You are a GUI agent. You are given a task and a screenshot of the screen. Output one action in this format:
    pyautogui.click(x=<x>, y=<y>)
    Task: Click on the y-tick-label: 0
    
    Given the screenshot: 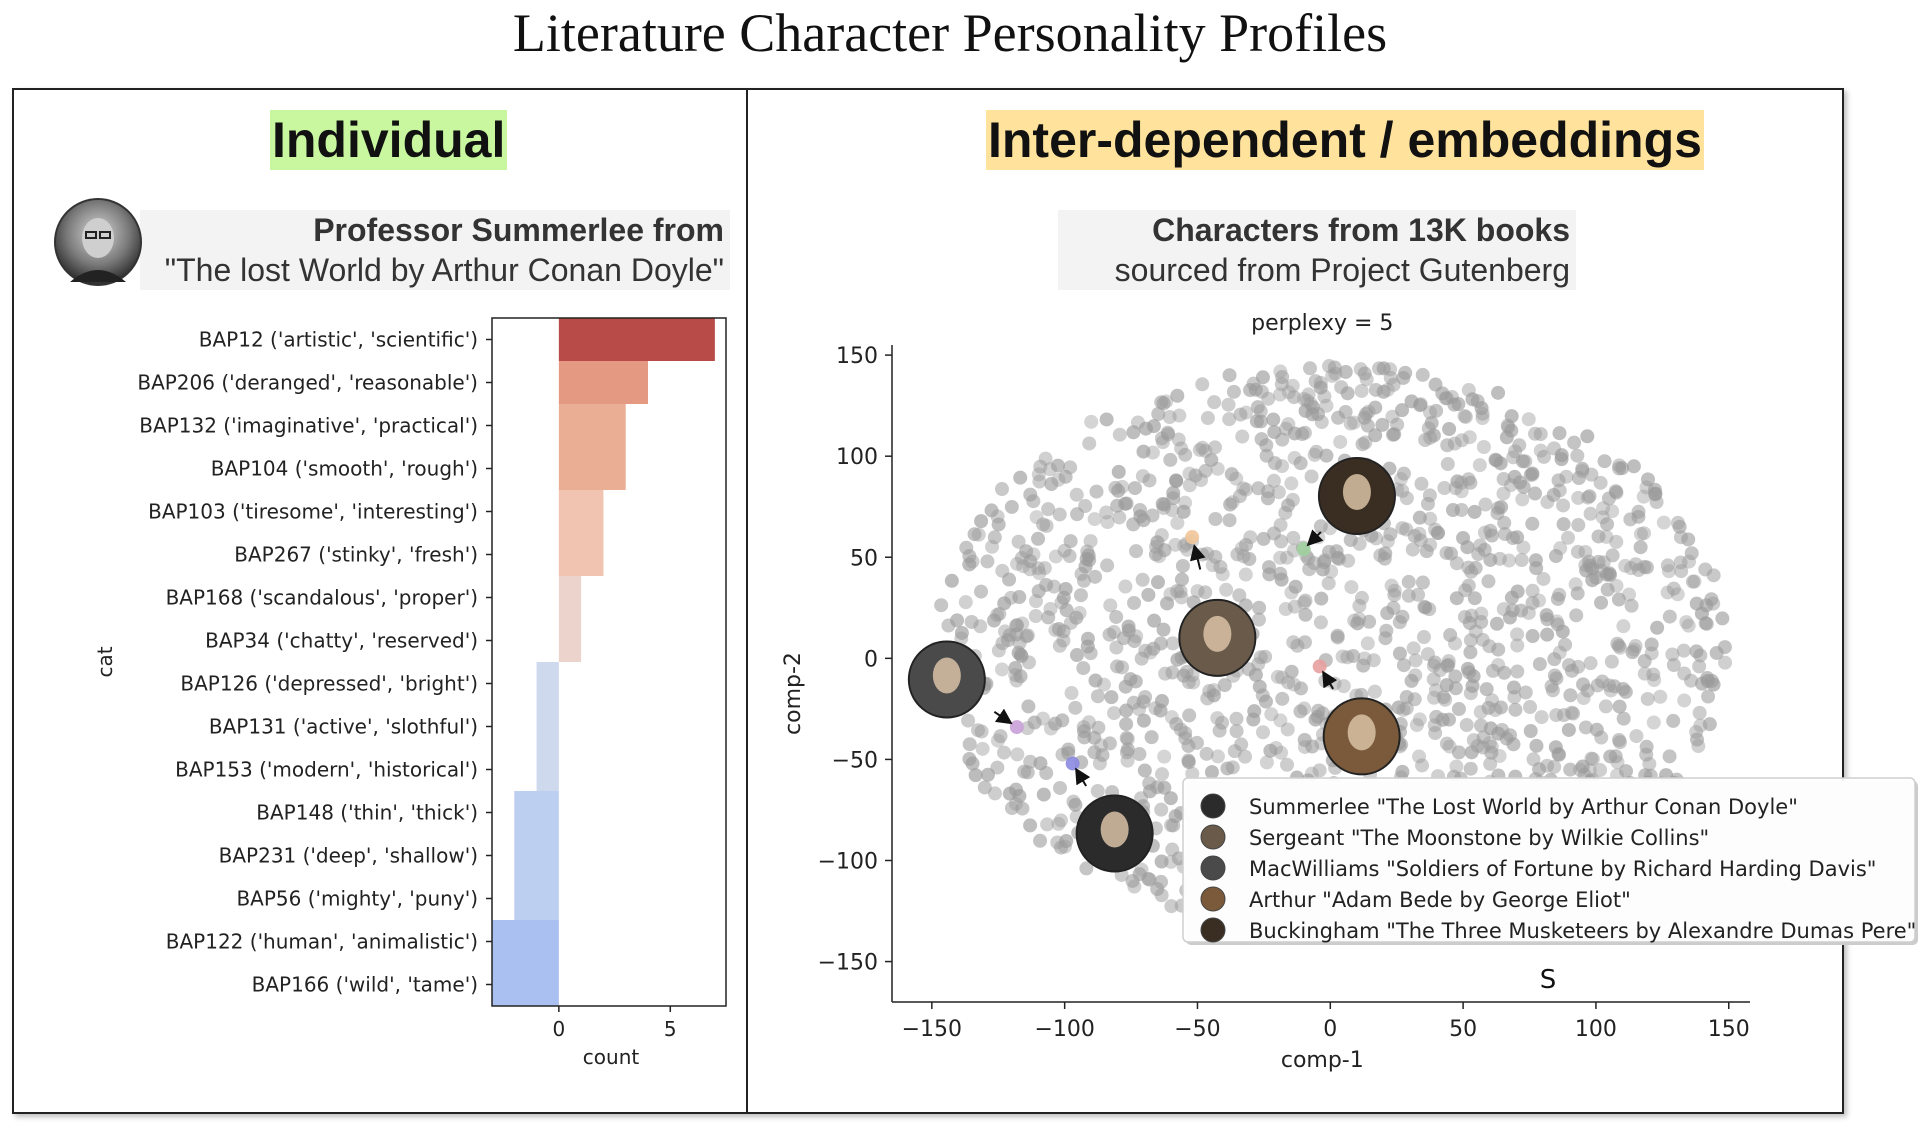 What is the action you would take?
    pyautogui.click(x=871, y=659)
    